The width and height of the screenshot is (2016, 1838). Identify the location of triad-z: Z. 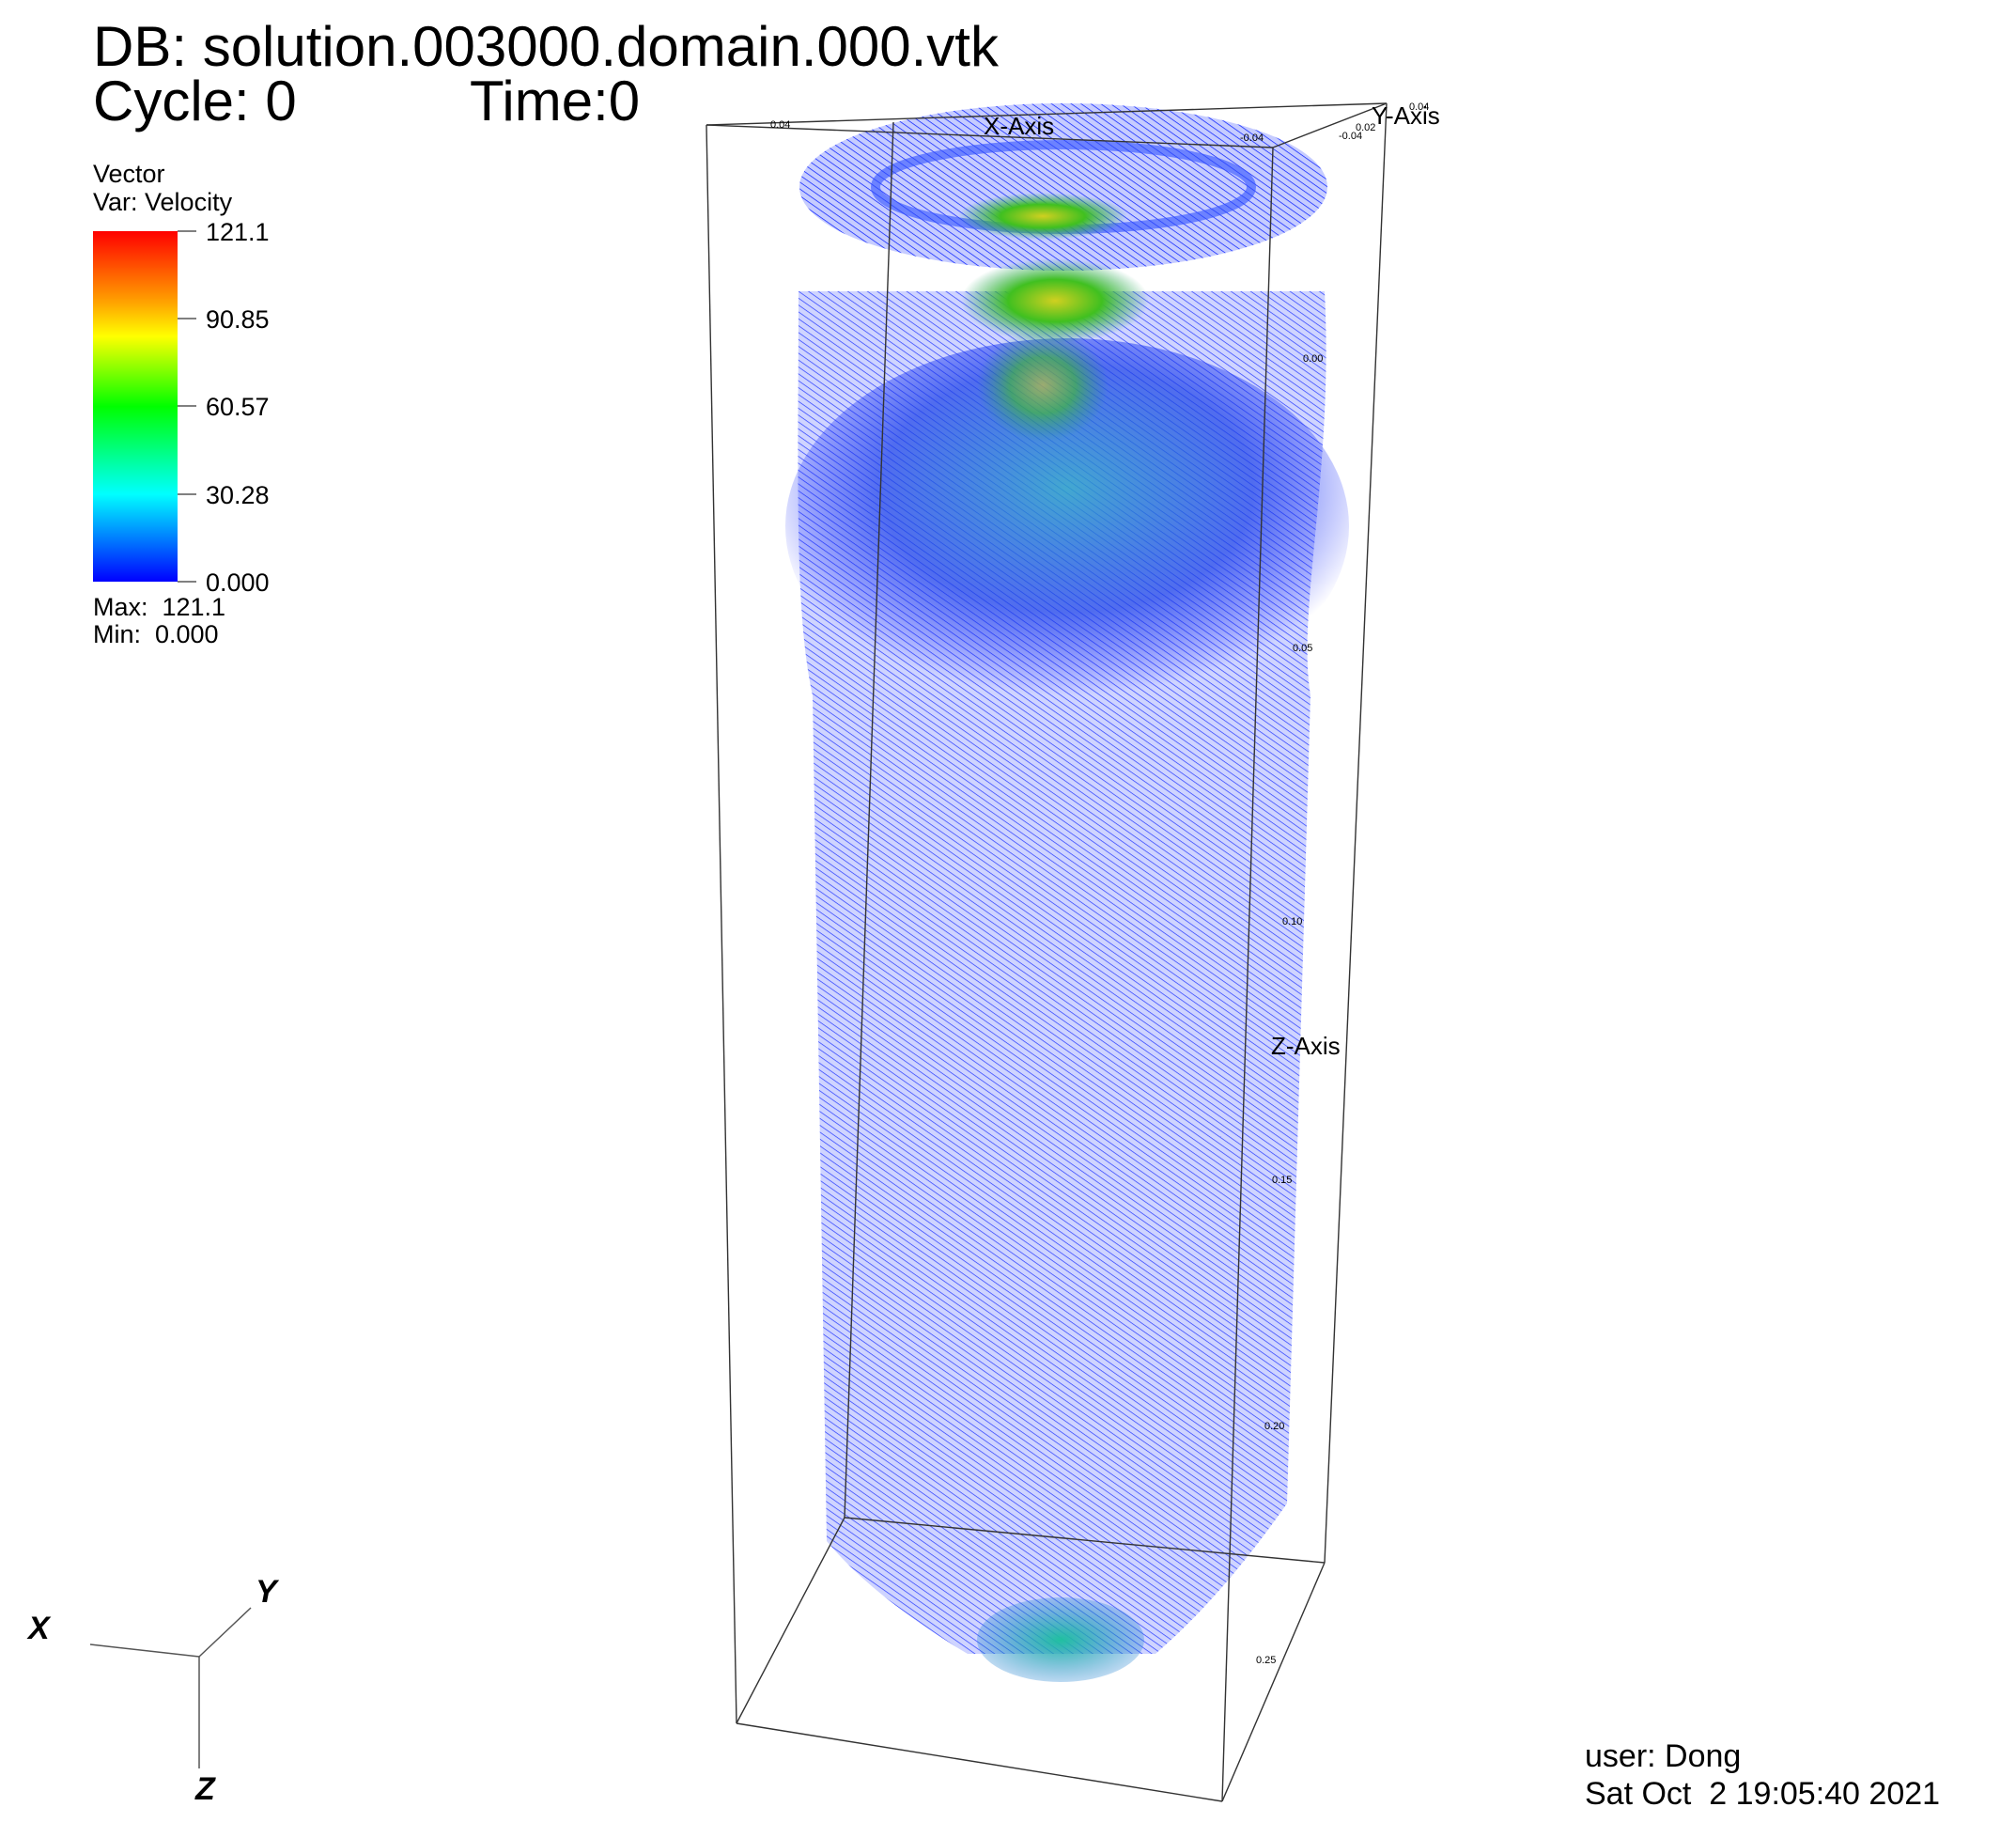
(205, 1789).